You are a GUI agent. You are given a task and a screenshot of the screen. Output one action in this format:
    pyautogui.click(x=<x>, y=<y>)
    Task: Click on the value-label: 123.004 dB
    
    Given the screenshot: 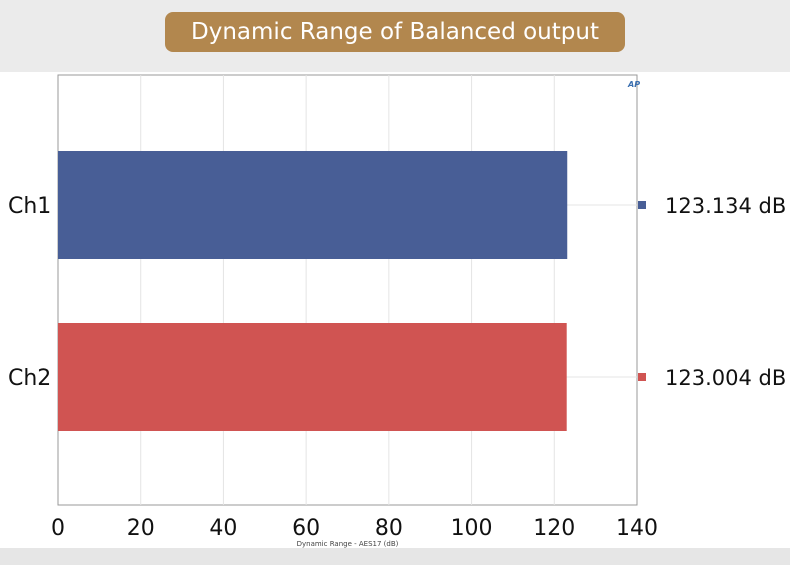 What is the action you would take?
    pyautogui.click(x=725, y=378)
    